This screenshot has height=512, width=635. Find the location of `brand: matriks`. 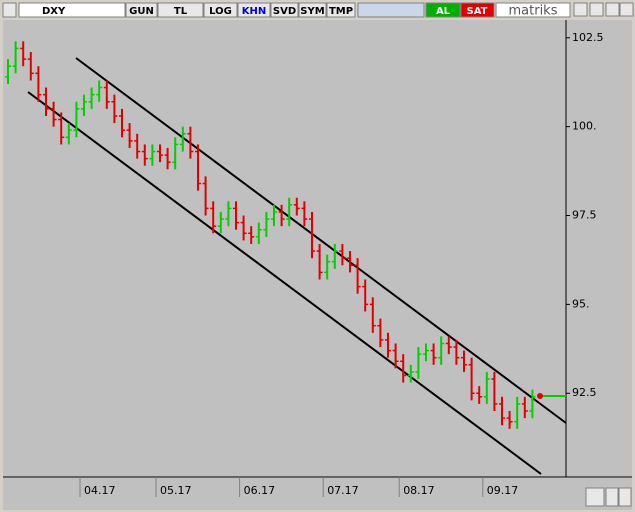

brand: matriks is located at coordinates (533, 11).